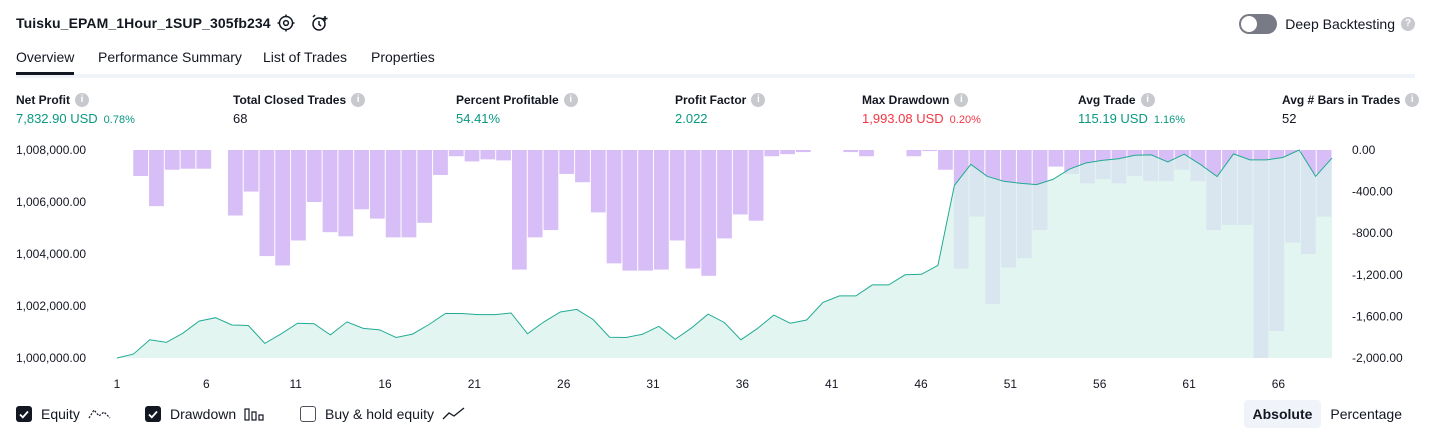  What do you see at coordinates (117, 384) in the screenshot?
I see `x-axis-label: 1` at bounding box center [117, 384].